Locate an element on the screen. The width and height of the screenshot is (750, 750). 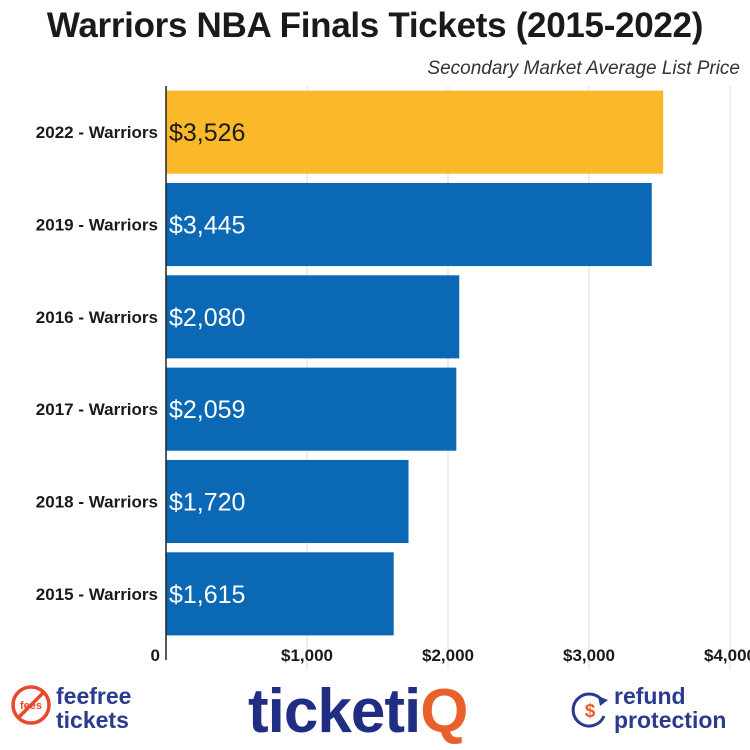
data-label: $1,615 is located at coordinates (207, 595).